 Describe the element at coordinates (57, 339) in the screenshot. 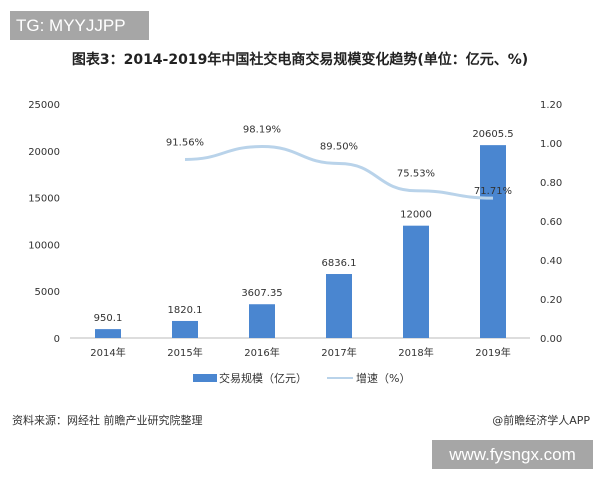

I see `y-left-tick-label: 0` at that location.